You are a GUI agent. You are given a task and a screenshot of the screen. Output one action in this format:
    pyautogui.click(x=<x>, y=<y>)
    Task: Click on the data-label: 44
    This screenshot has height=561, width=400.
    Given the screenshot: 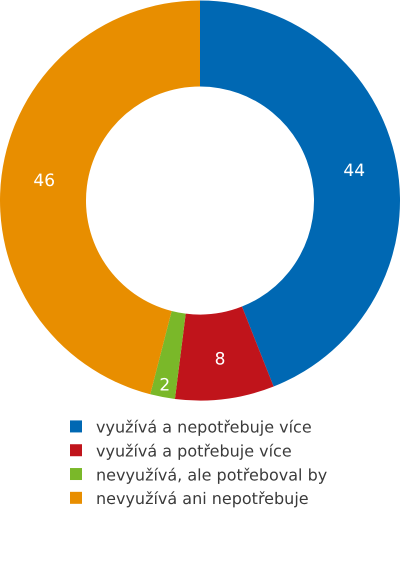 What is the action you would take?
    pyautogui.click(x=354, y=171)
    